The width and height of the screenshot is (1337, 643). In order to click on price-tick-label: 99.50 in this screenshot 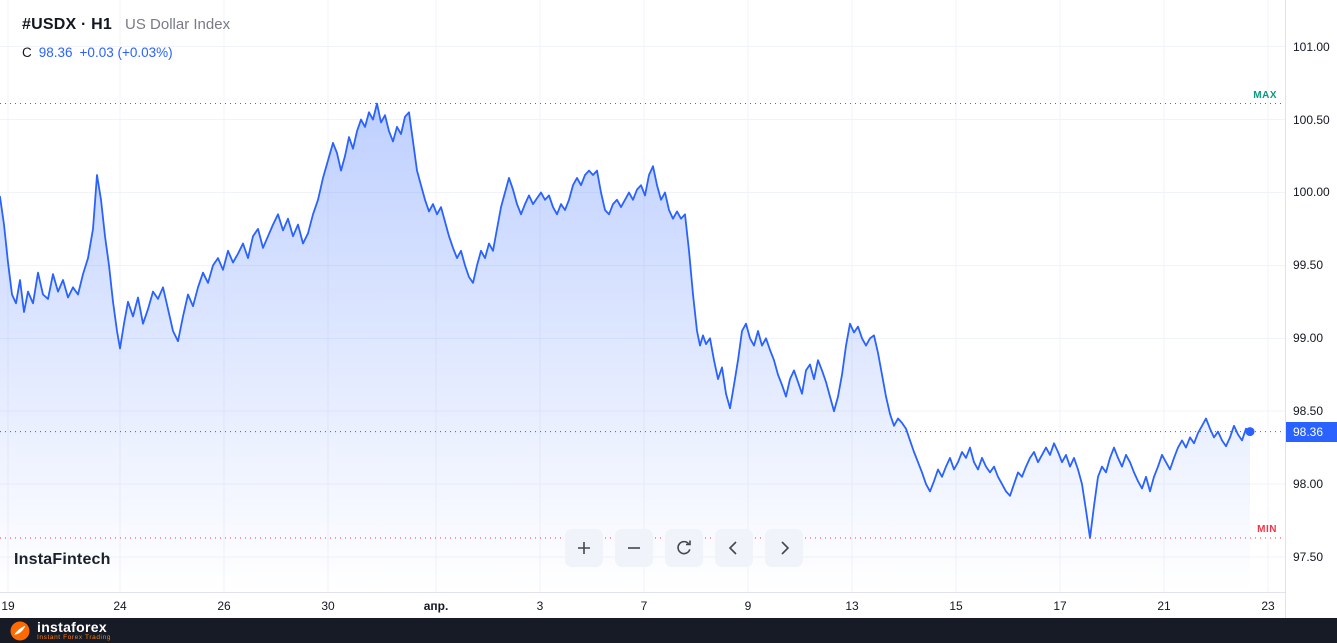, I will do `click(1308, 265)`.